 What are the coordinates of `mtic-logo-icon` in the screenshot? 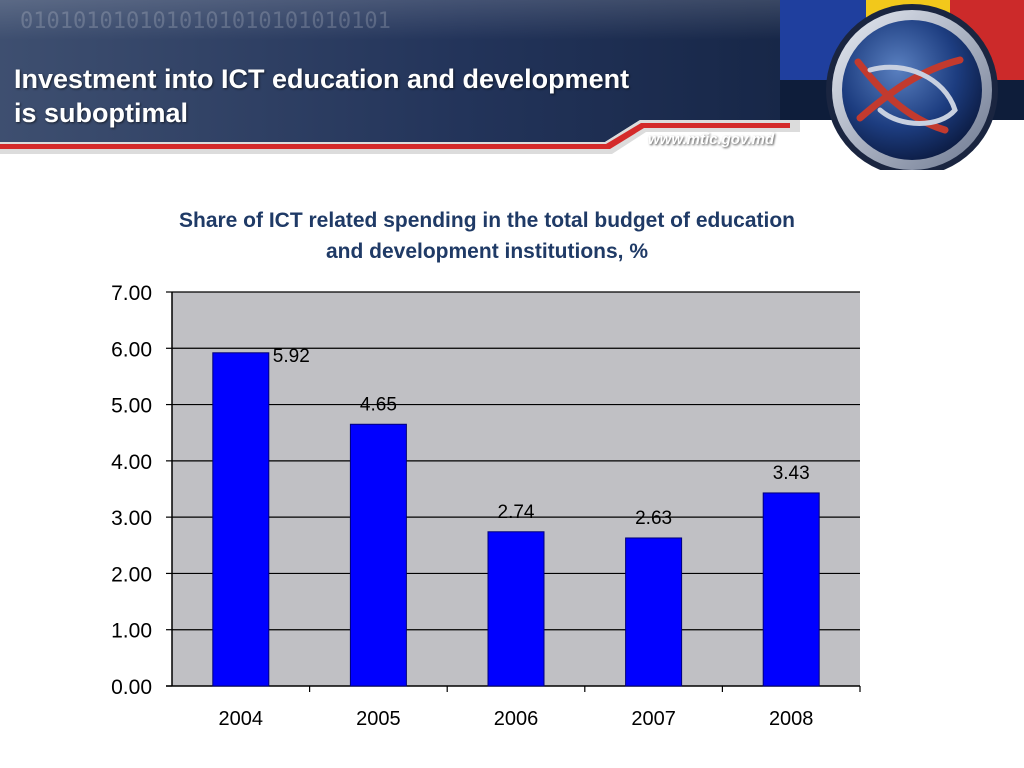 It's located at (912, 87).